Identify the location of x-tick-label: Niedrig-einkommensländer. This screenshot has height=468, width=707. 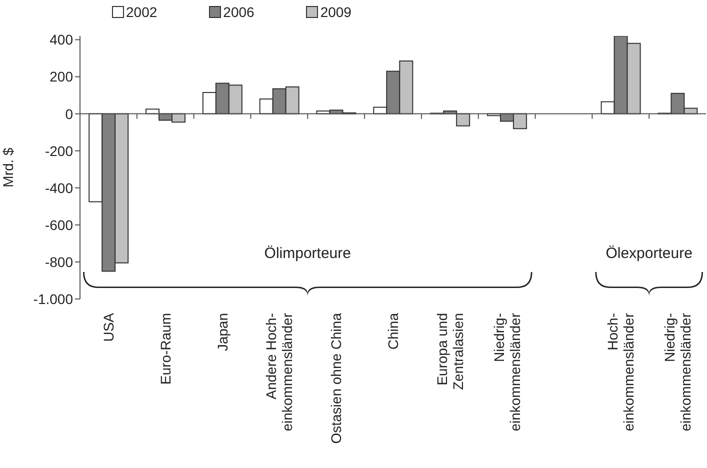
(506, 372).